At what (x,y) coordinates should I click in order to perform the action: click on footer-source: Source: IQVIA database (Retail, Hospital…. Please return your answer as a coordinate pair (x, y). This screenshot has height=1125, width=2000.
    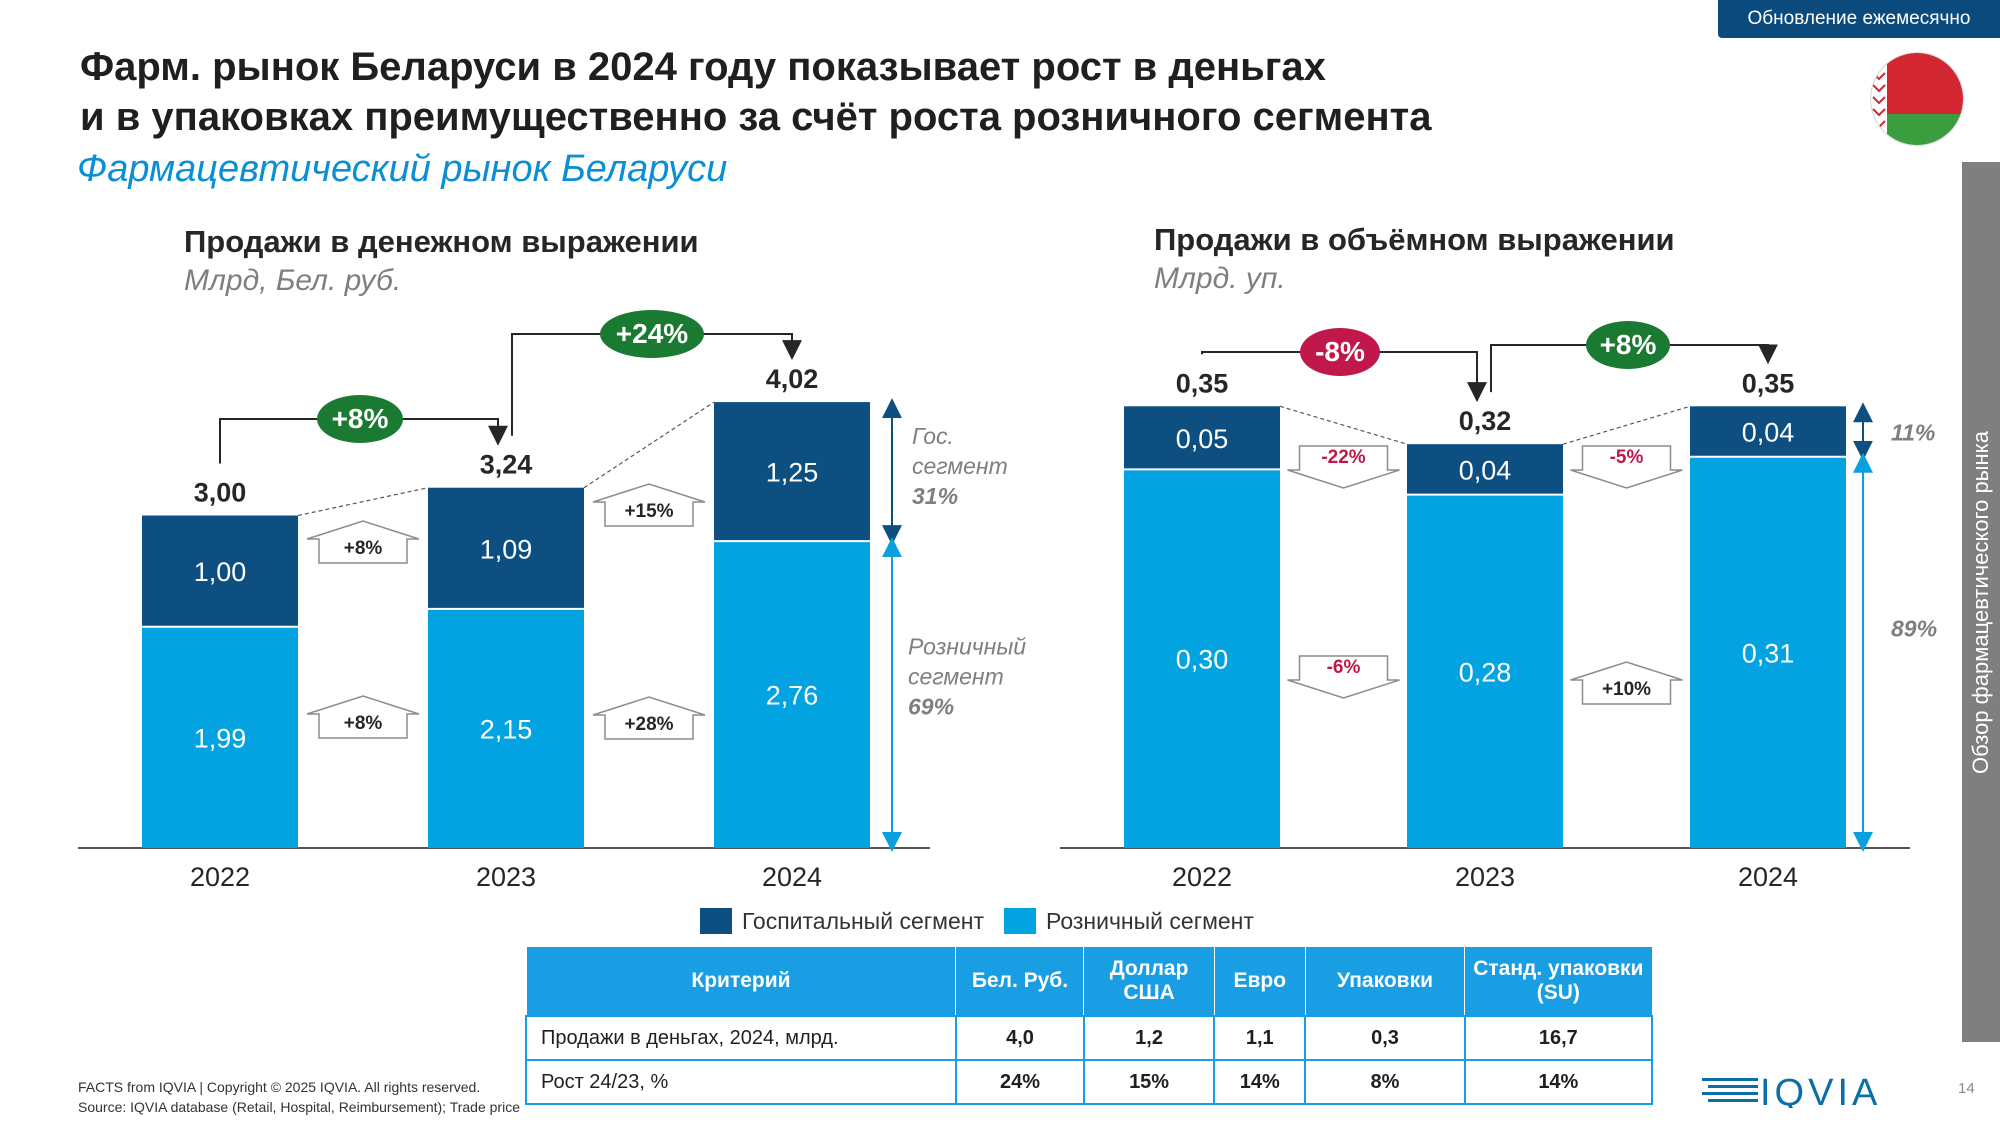
    Looking at the image, I should click on (299, 1107).